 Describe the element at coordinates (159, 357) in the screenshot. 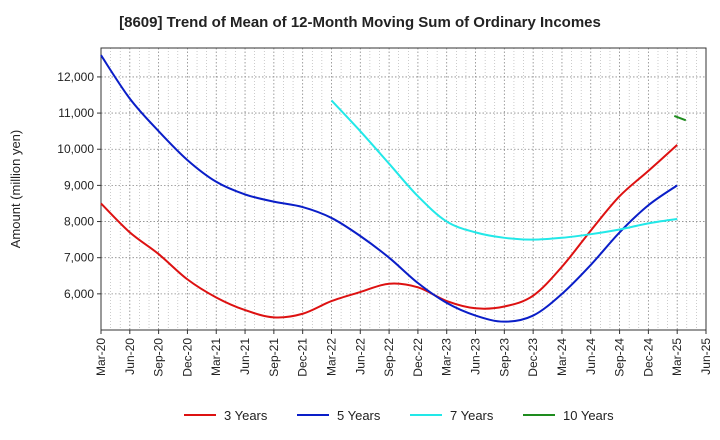

I see `x-tick-label: Sep-20` at that location.